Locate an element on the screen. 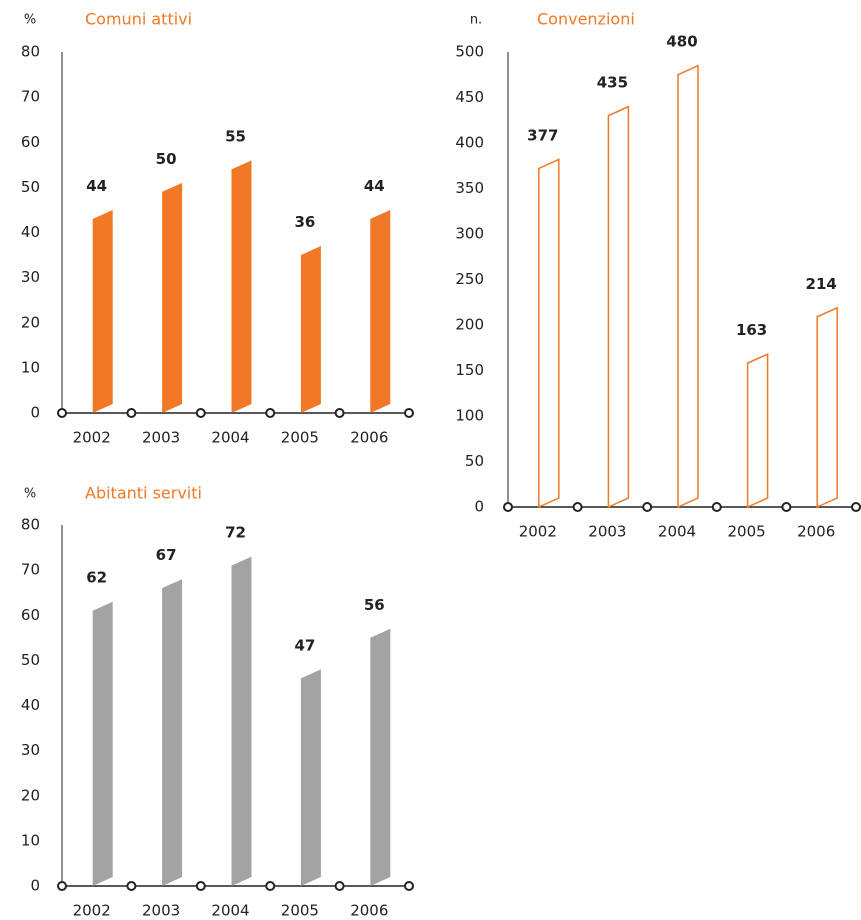  value-label: 36 is located at coordinates (304, 222).